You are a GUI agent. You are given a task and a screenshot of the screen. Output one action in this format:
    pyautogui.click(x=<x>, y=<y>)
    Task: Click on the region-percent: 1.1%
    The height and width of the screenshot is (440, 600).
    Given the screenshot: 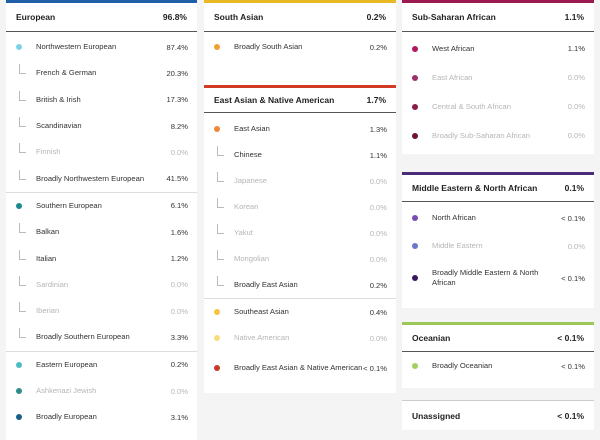 What is the action you would take?
    pyautogui.click(x=574, y=17)
    